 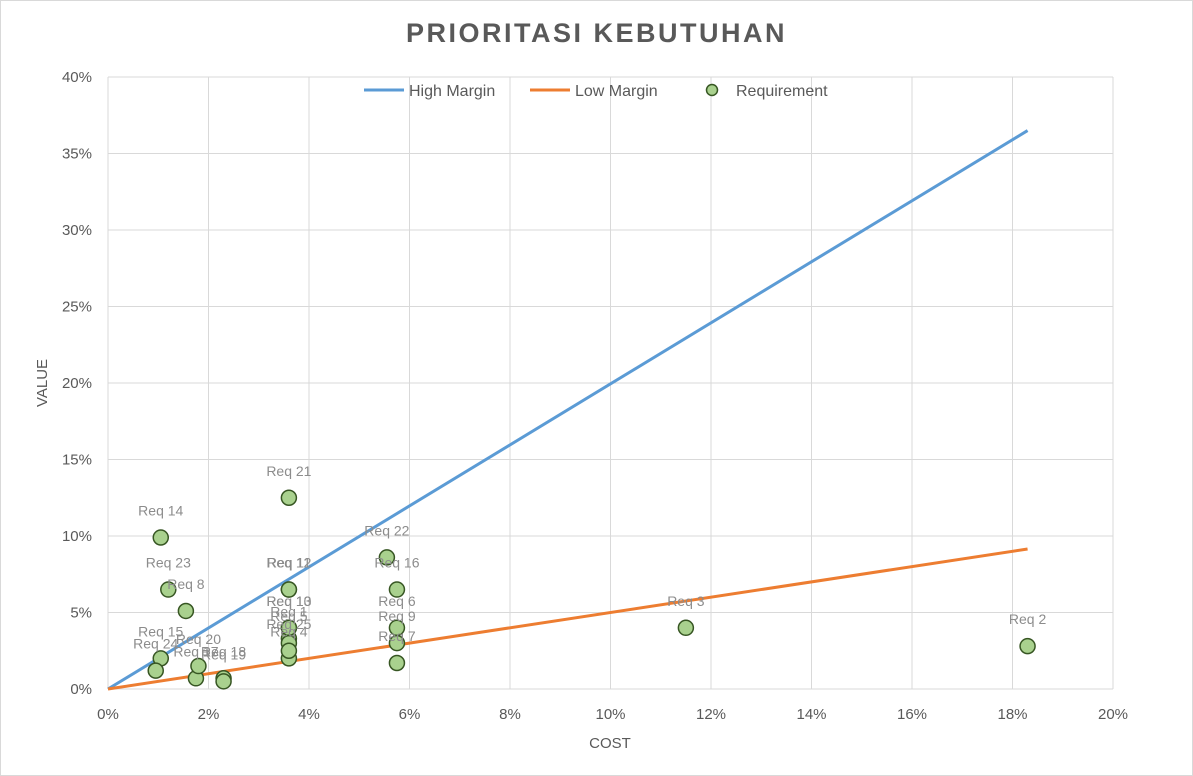 I want to click on point-label: Req 19, so click(x=223, y=654).